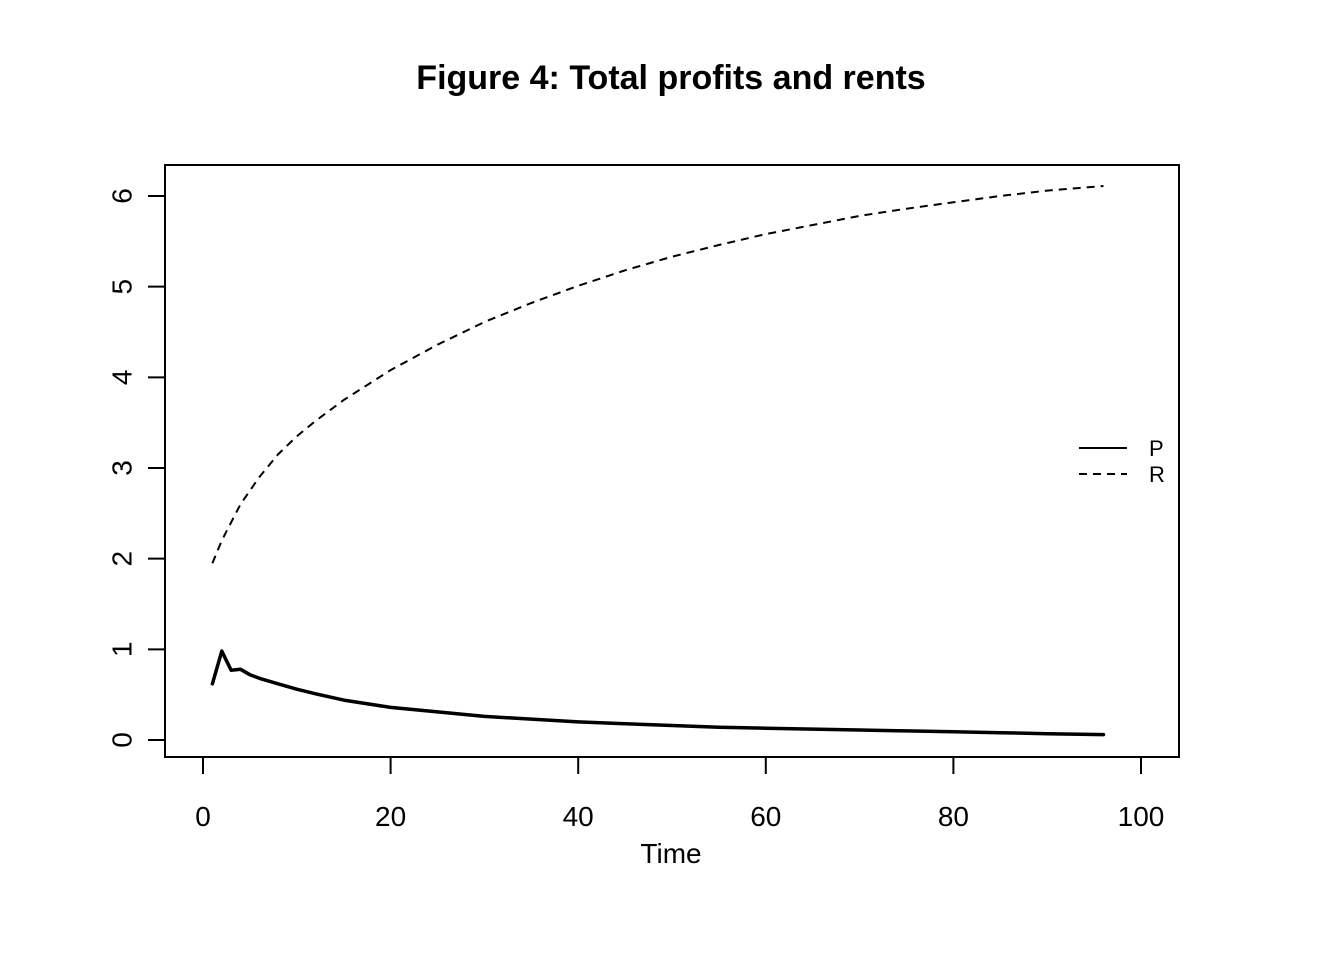 This screenshot has width=1344, height=960. Describe the element at coordinates (390, 816) in the screenshot. I see `x-tick-label: 20` at that location.